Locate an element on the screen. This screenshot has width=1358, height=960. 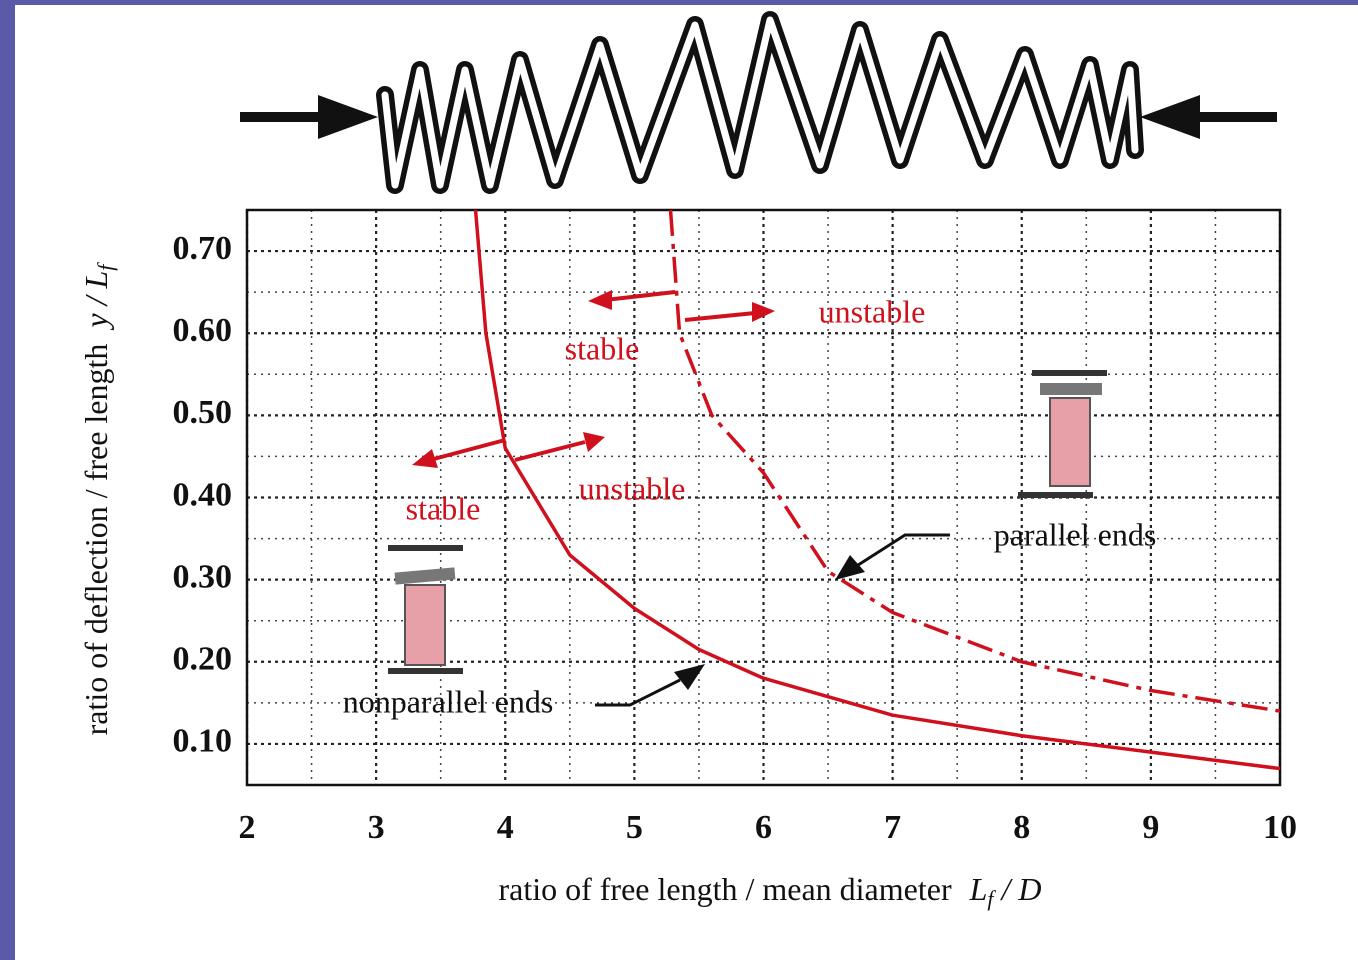
spring-illustration is located at coordinates (760, 102).